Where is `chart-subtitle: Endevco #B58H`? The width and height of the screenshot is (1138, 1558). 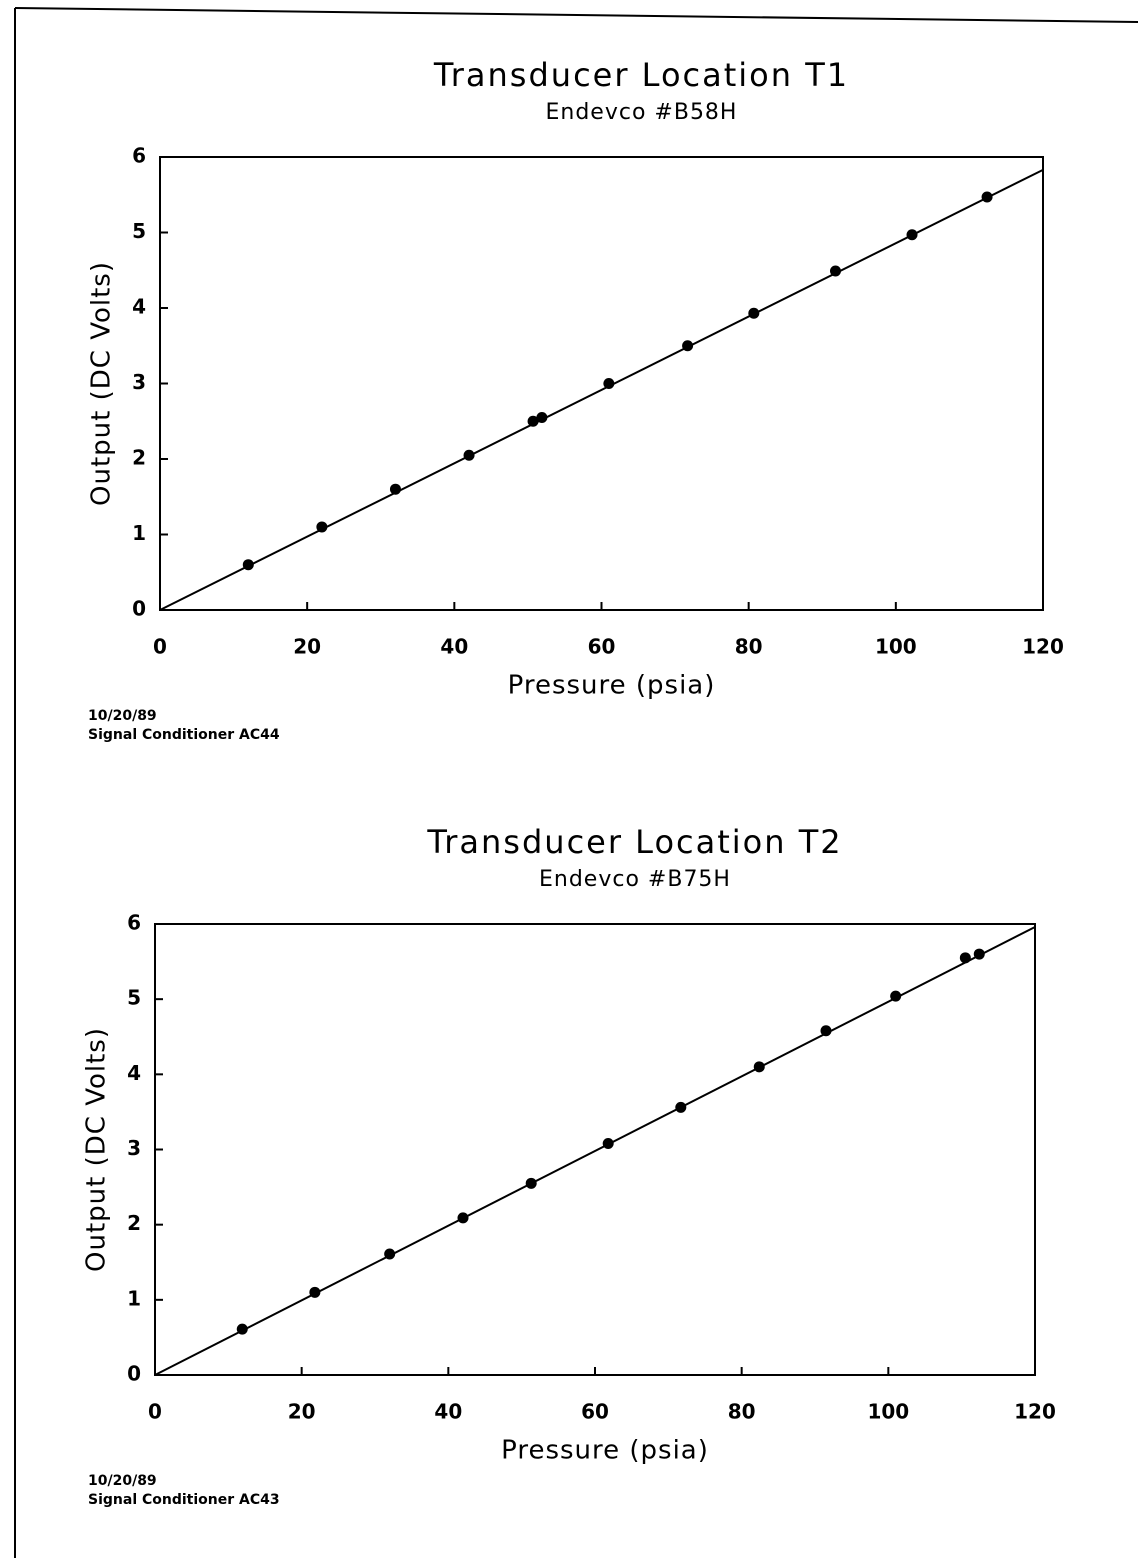
chart-subtitle: Endevco #B58H is located at coordinates (642, 112).